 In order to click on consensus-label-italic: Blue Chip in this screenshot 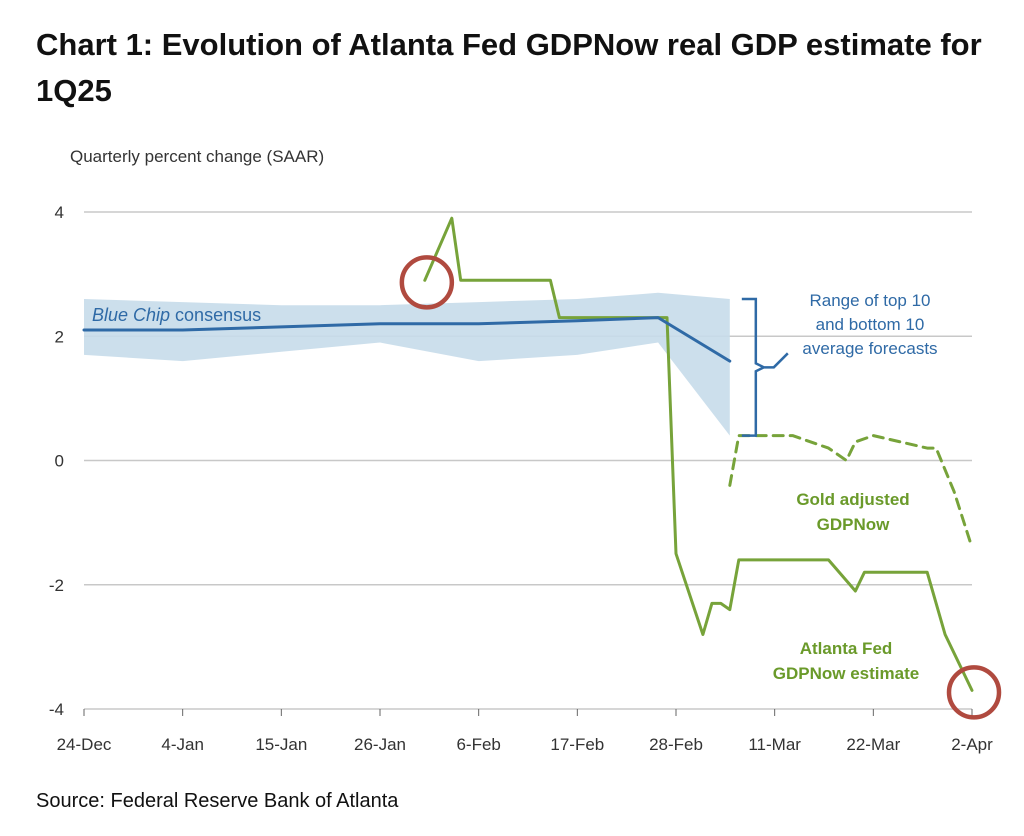, I will do `click(131, 315)`.